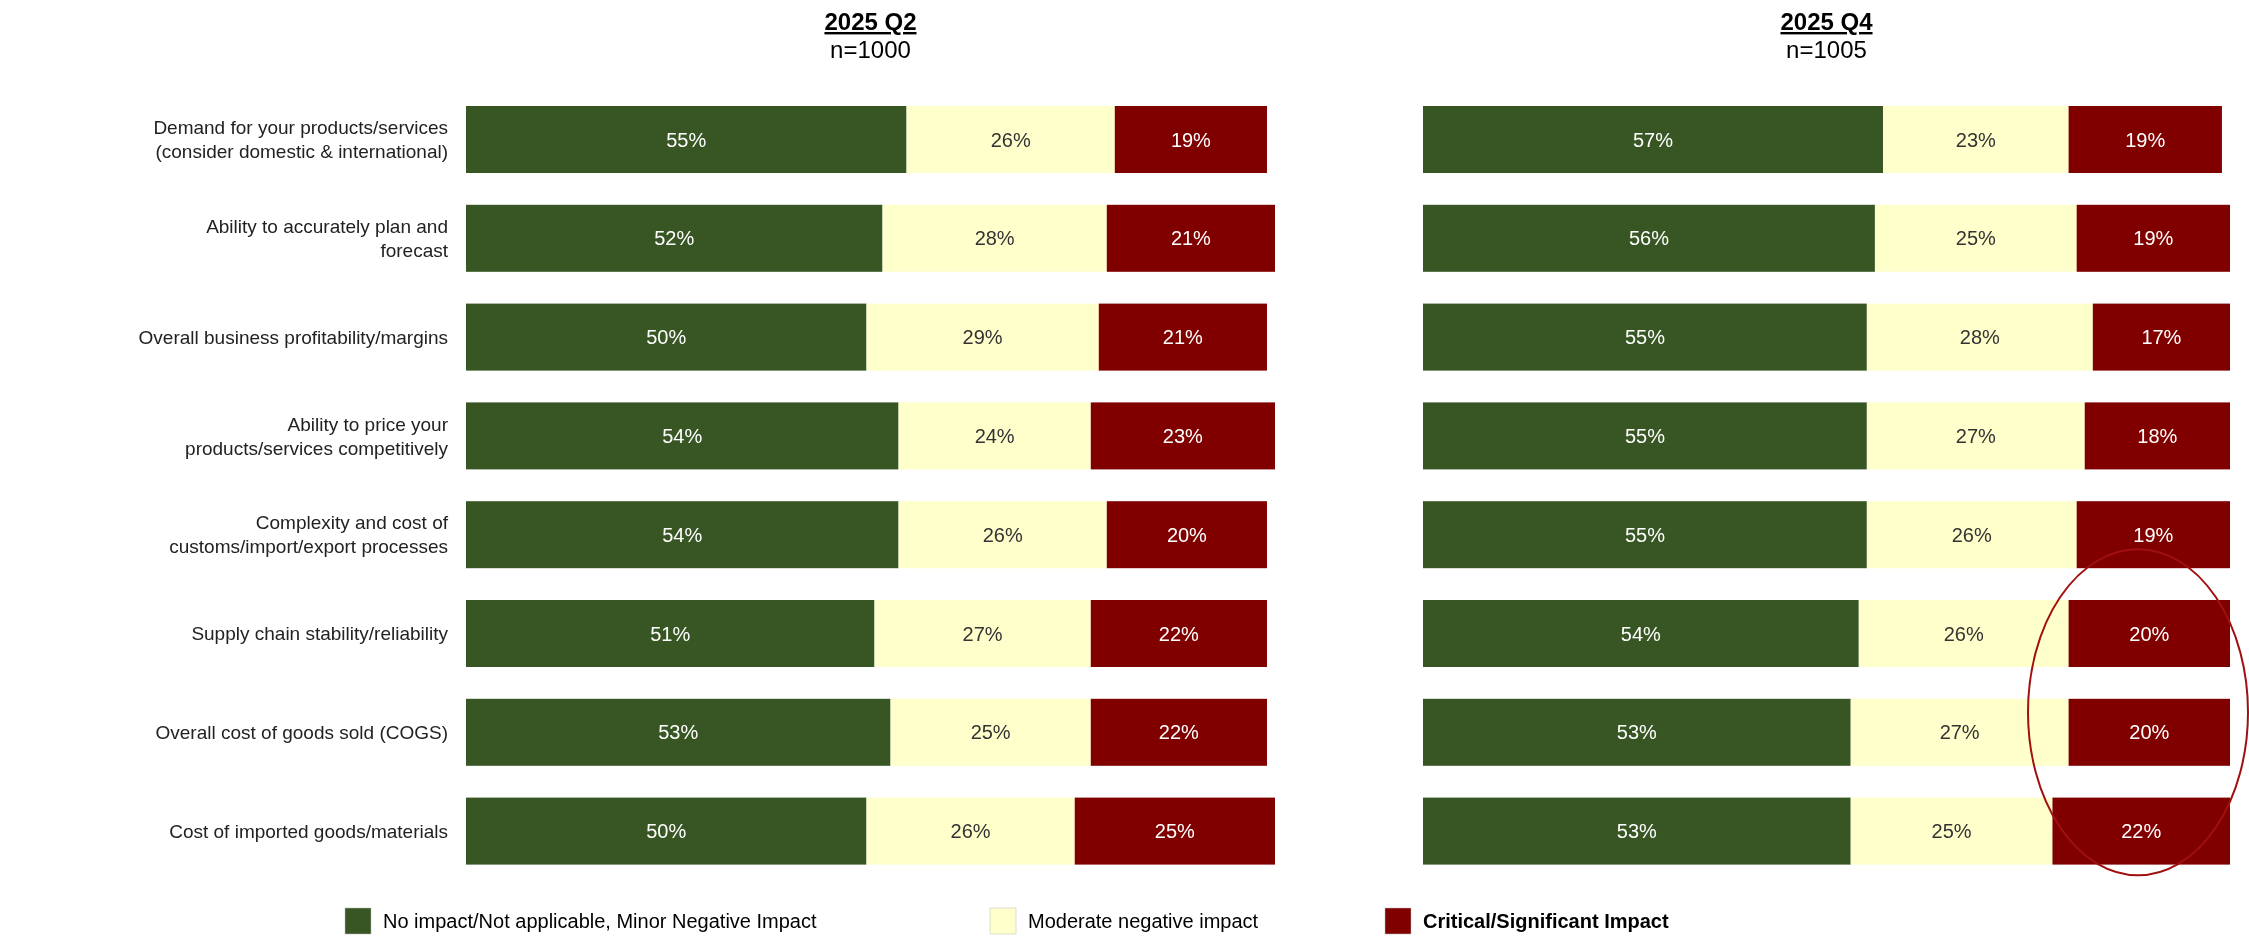  I want to click on chart-subtitle: n=1005, so click(1826, 49).